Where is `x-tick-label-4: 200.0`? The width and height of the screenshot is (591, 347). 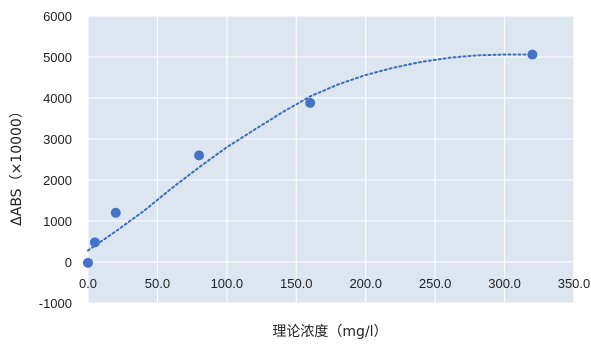 x-tick-label-4: 200.0 is located at coordinates (365, 283).